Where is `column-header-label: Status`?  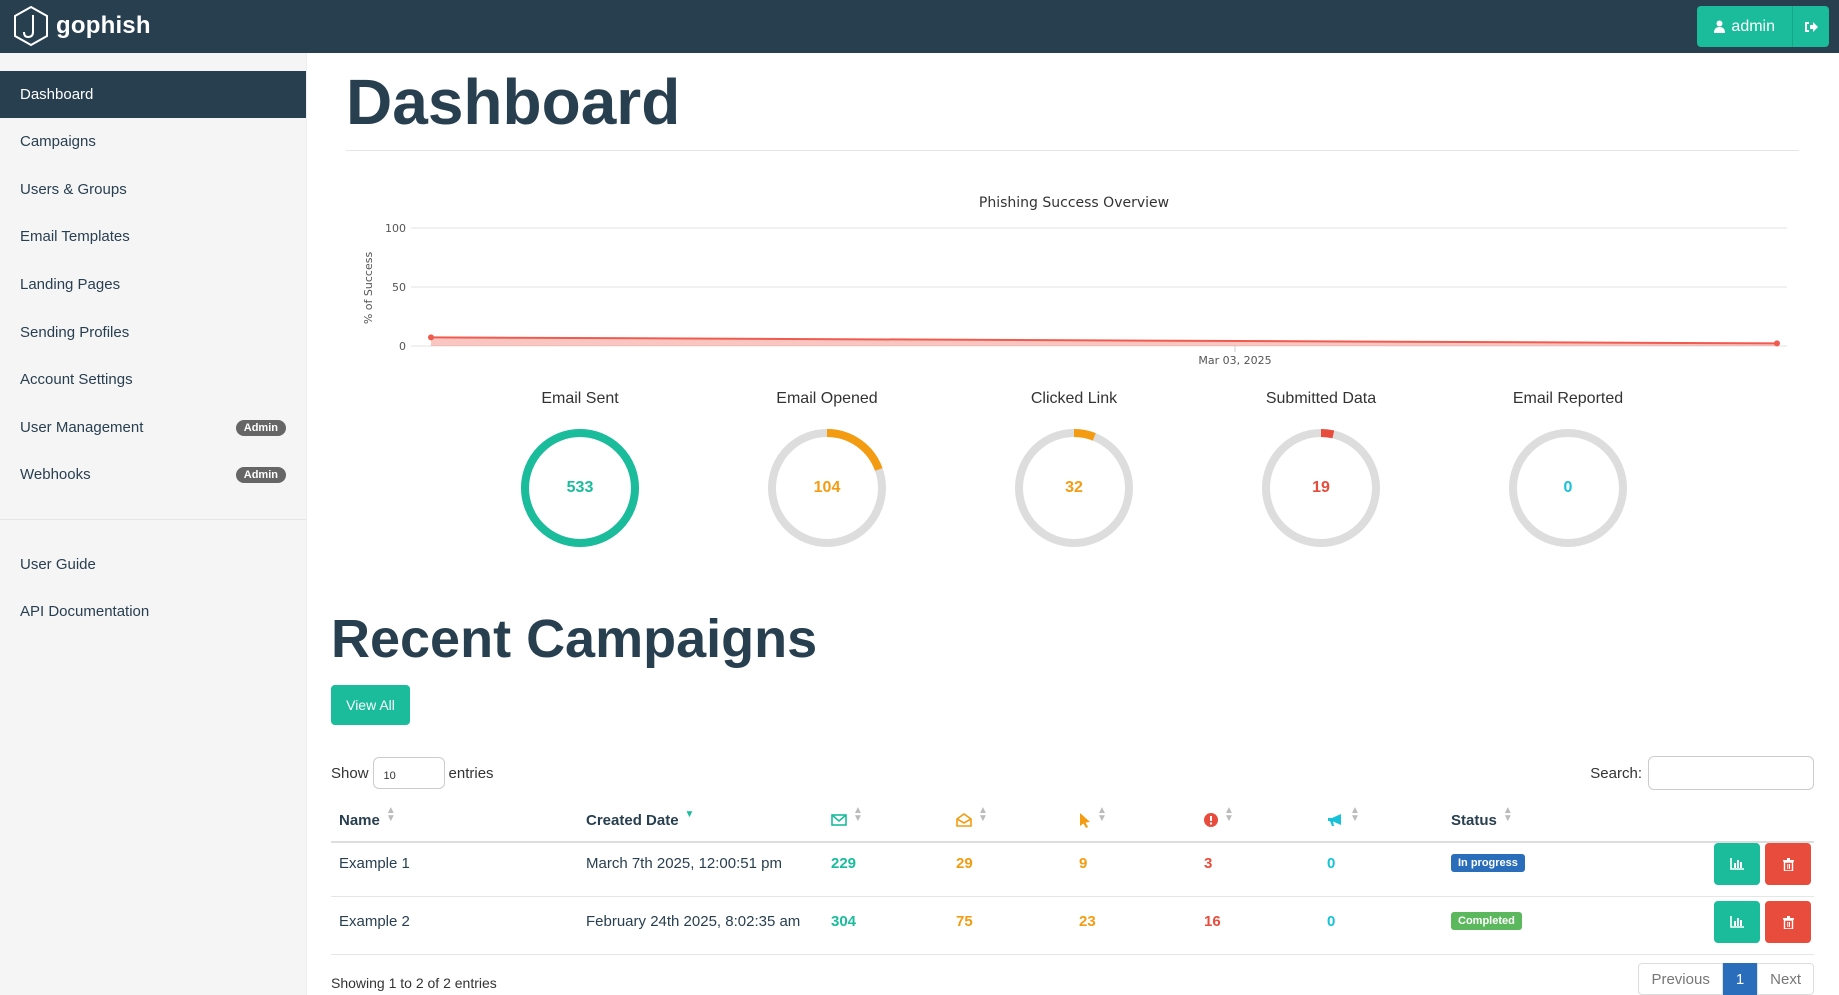
column-header-label: Status is located at coordinates (1474, 820).